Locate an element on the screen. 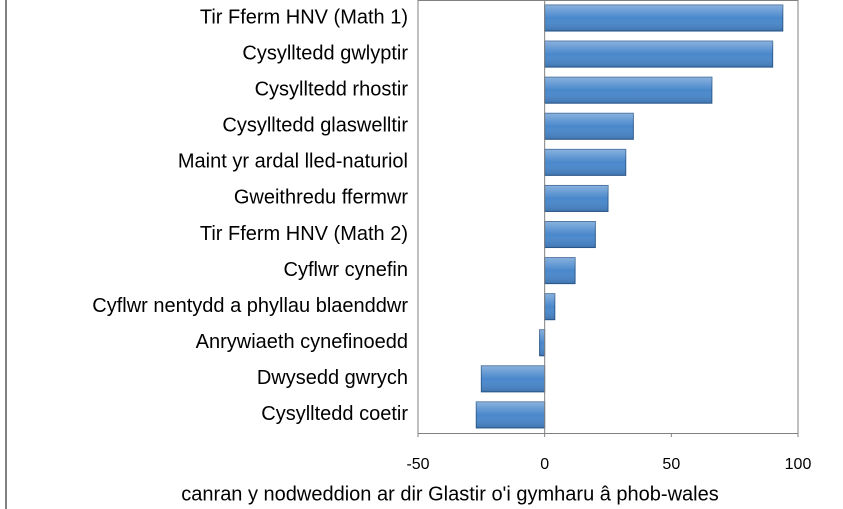 The width and height of the screenshot is (843, 509). y-tick-label: Maint yr ardal lled-naturiol is located at coordinates (293, 162).